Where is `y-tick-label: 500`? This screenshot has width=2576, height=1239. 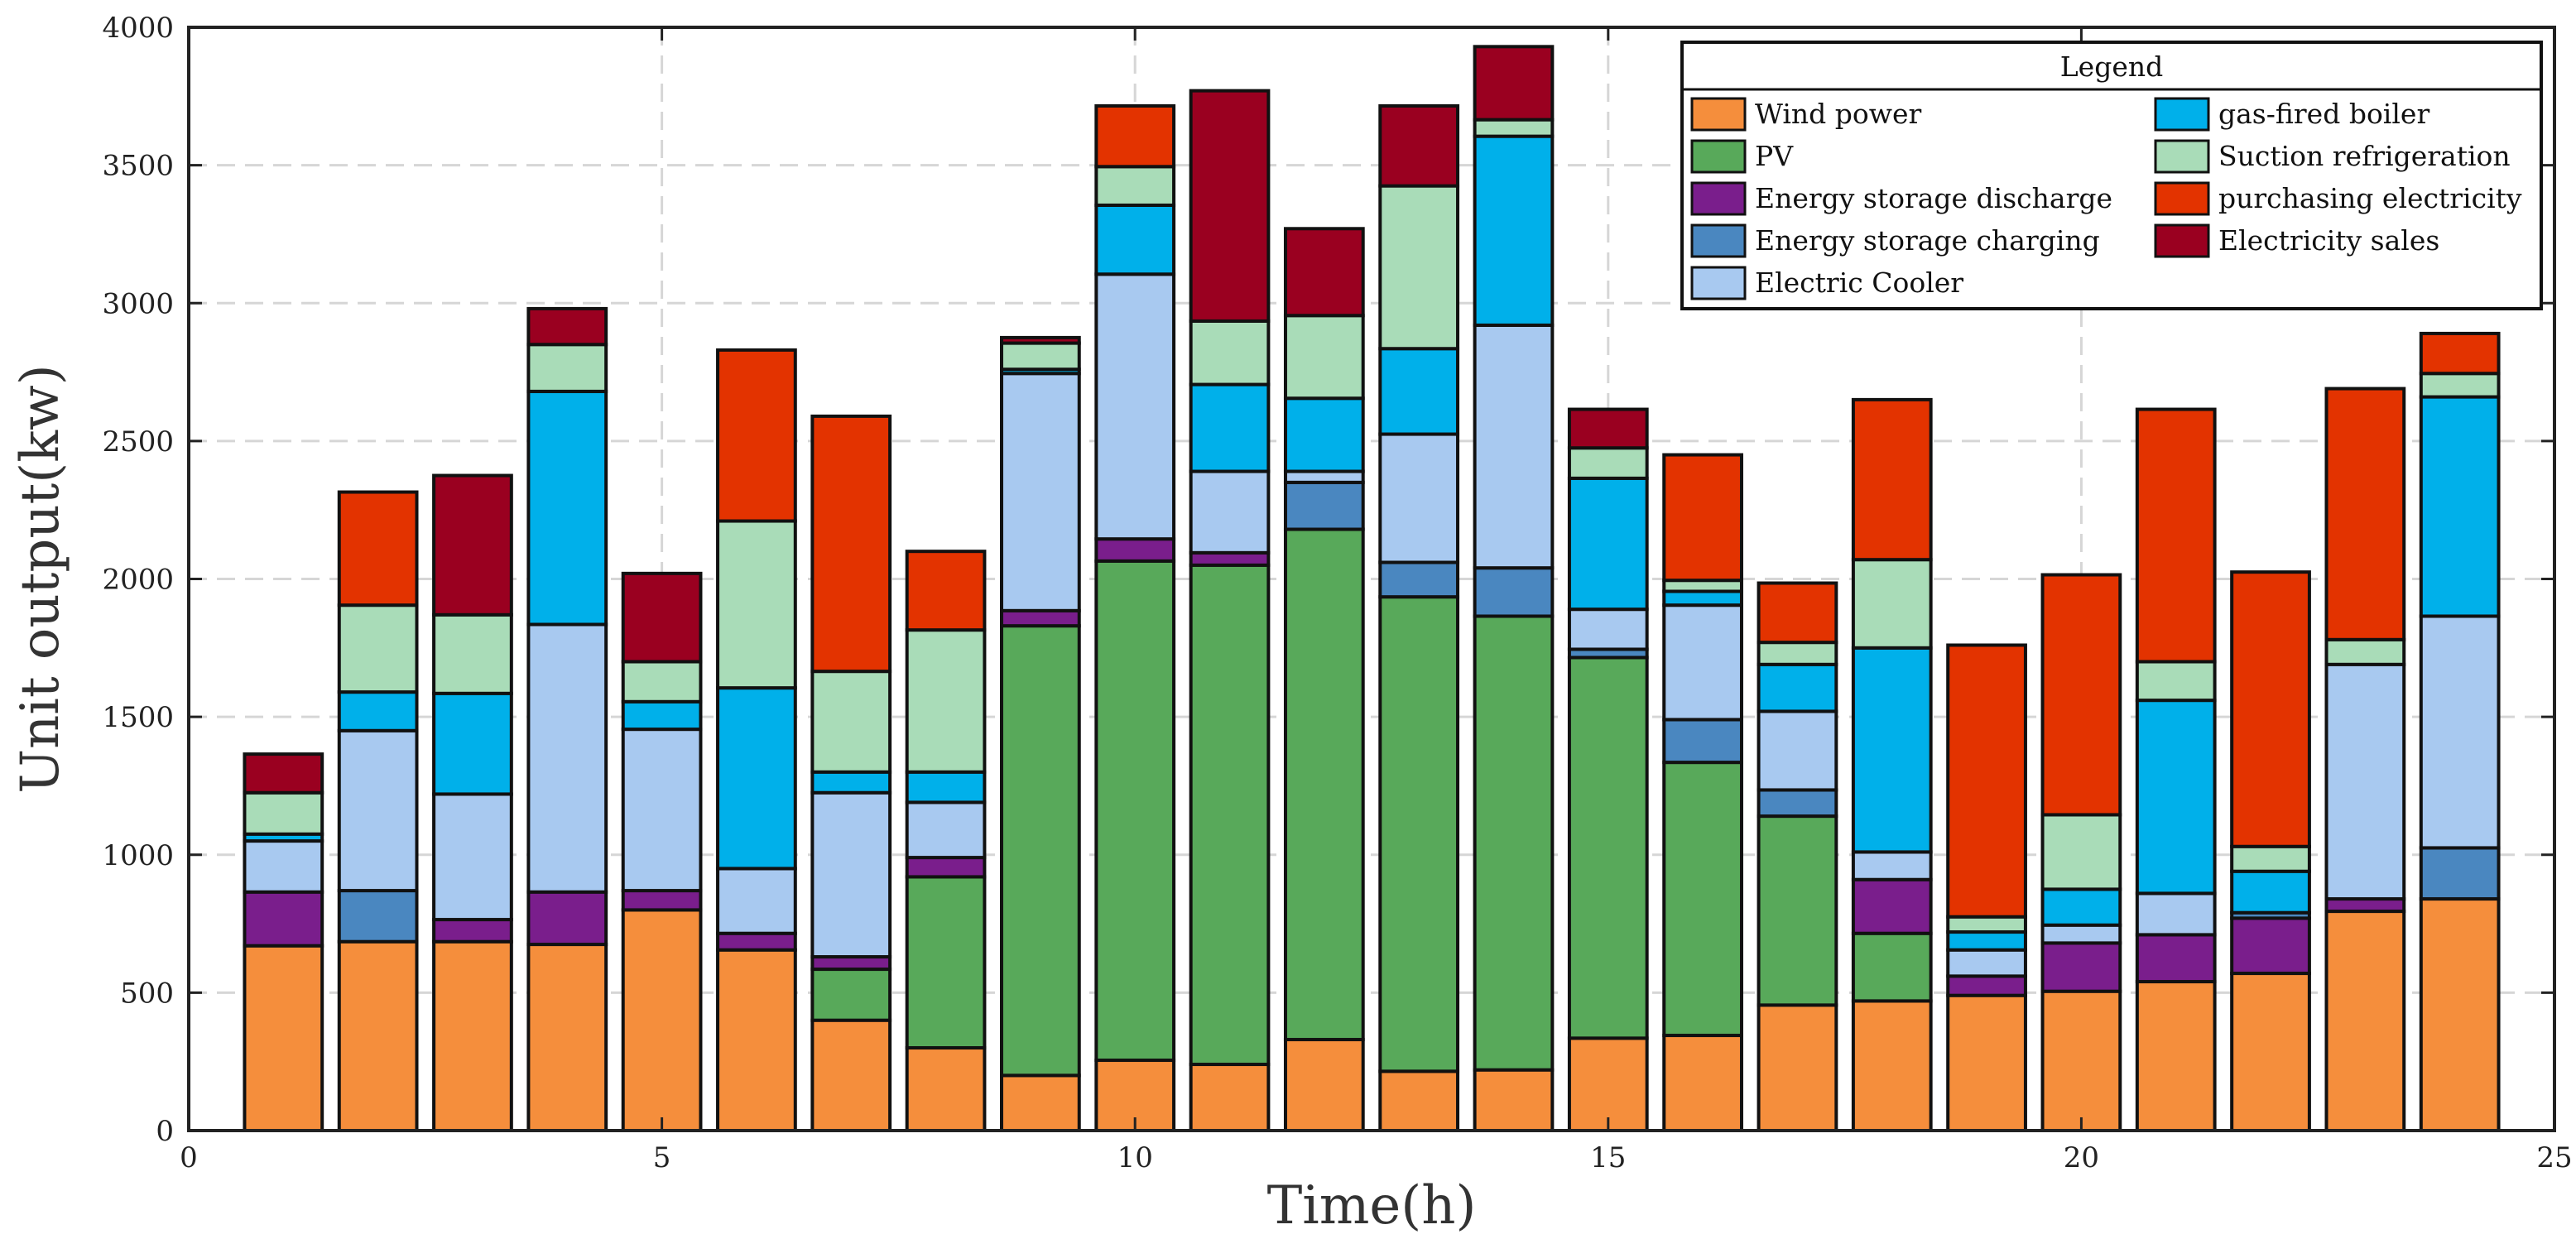 y-tick-label: 500 is located at coordinates (147, 993).